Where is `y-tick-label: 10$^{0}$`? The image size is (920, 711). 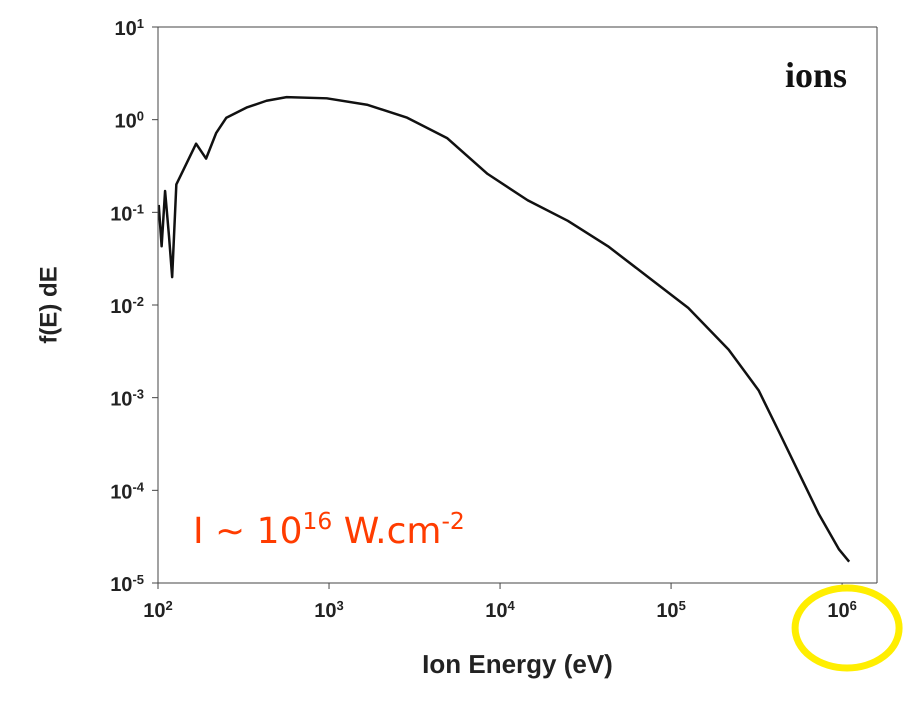 y-tick-label: 10$^{0}$ is located at coordinates (129, 120).